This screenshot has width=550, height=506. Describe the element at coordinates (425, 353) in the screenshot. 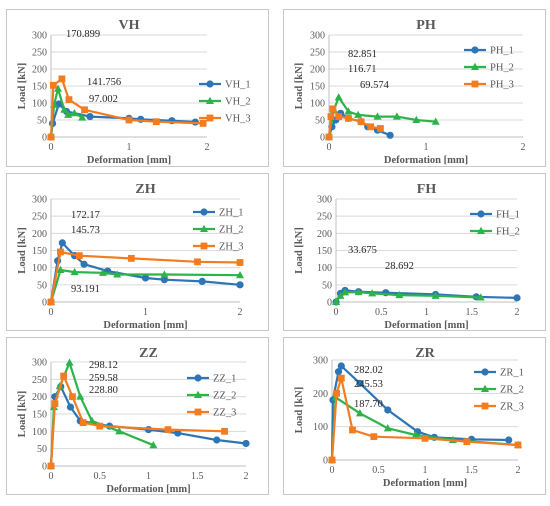

I see `chart-title: ZR` at that location.